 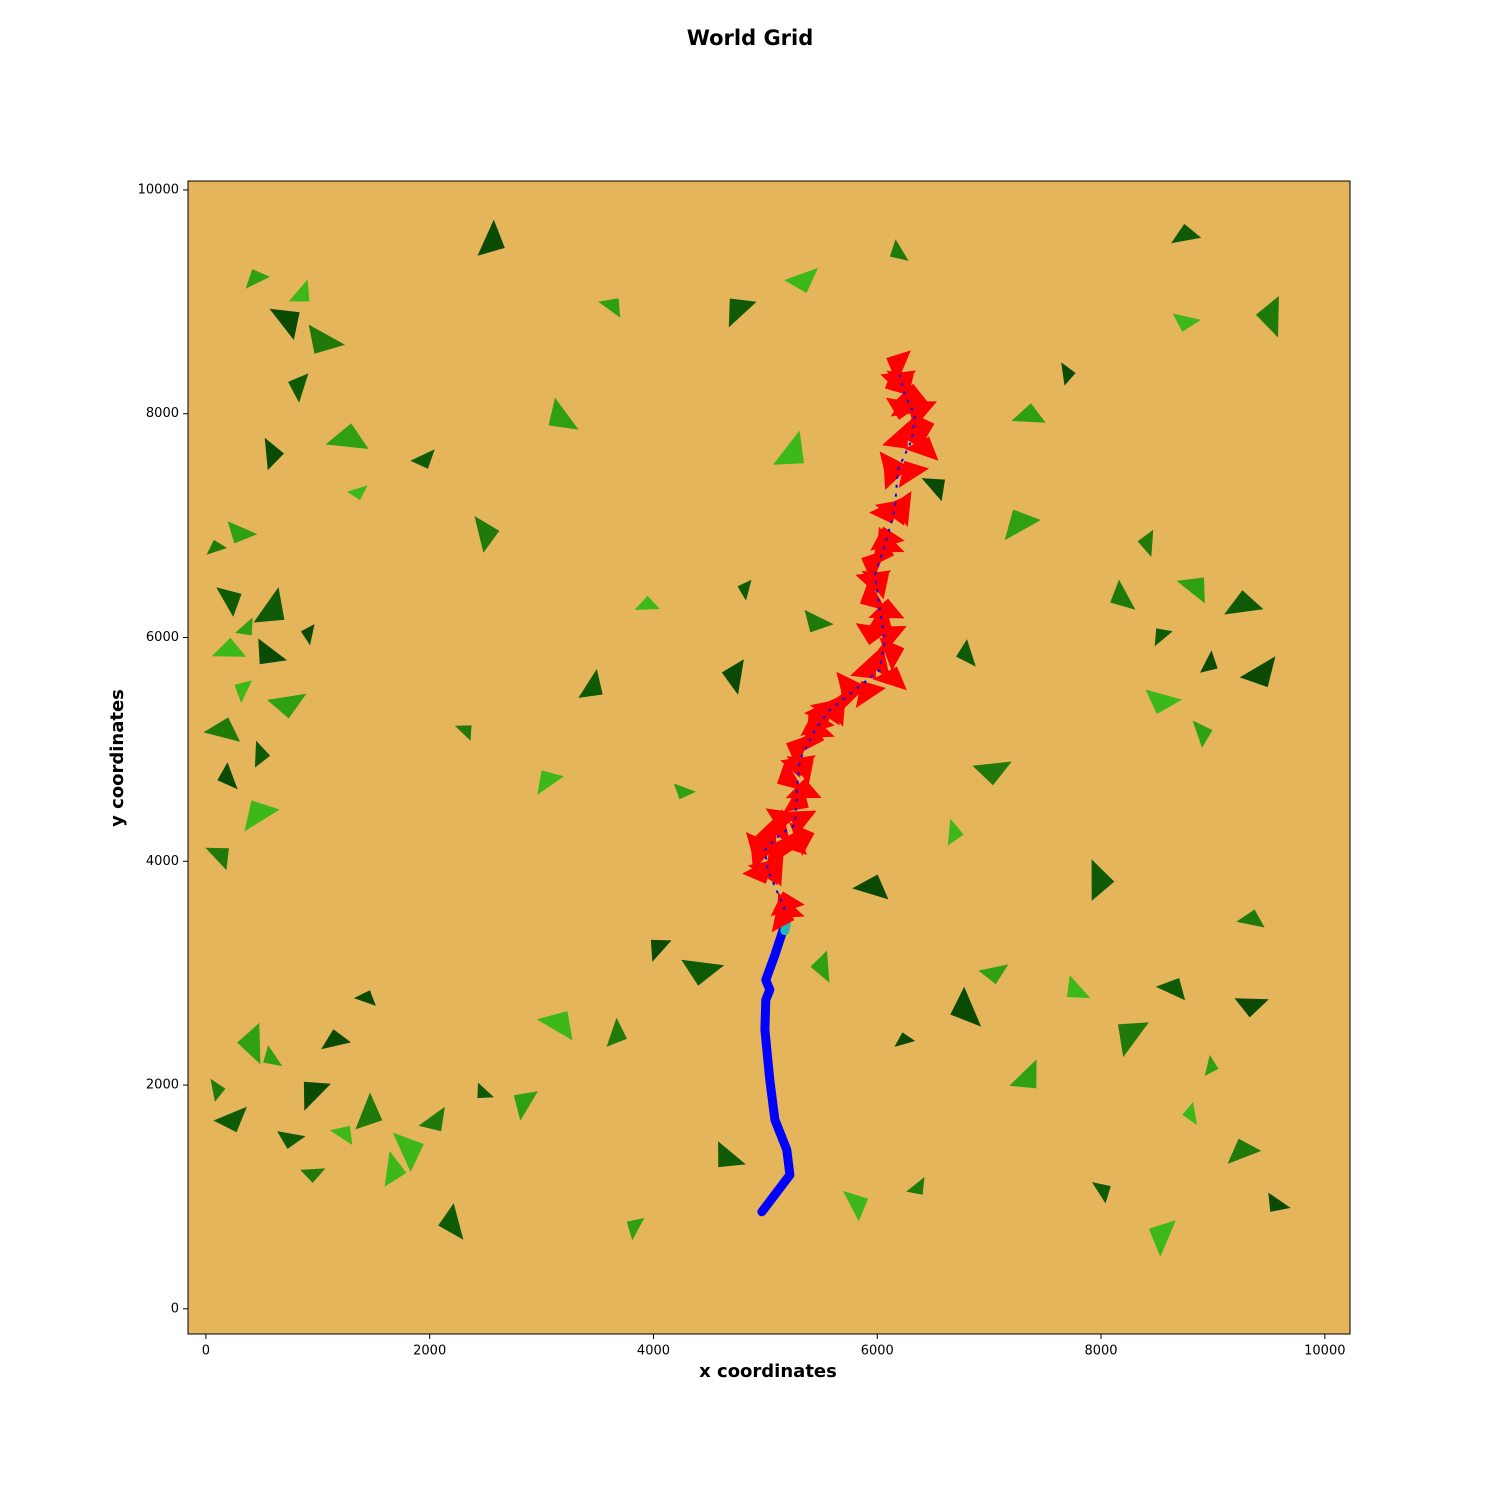 What do you see at coordinates (1324, 1351) in the screenshot?
I see `x-tick-label: 10000` at bounding box center [1324, 1351].